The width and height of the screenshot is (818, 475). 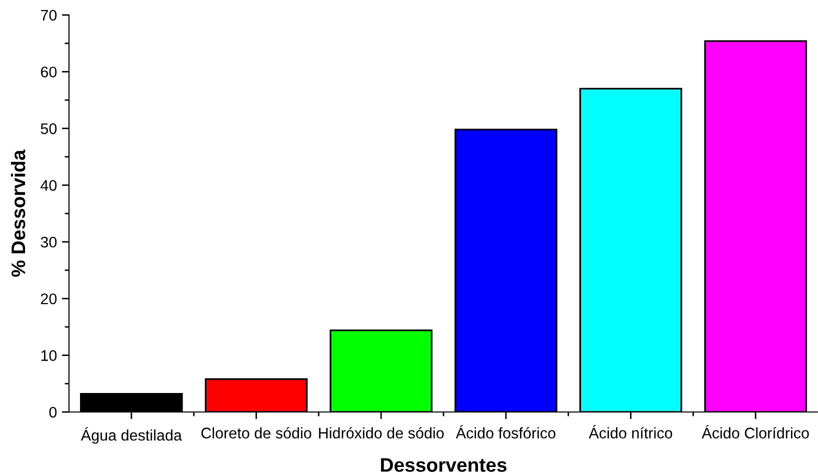 What do you see at coordinates (48, 298) in the screenshot?
I see `y-tick-label: 20` at bounding box center [48, 298].